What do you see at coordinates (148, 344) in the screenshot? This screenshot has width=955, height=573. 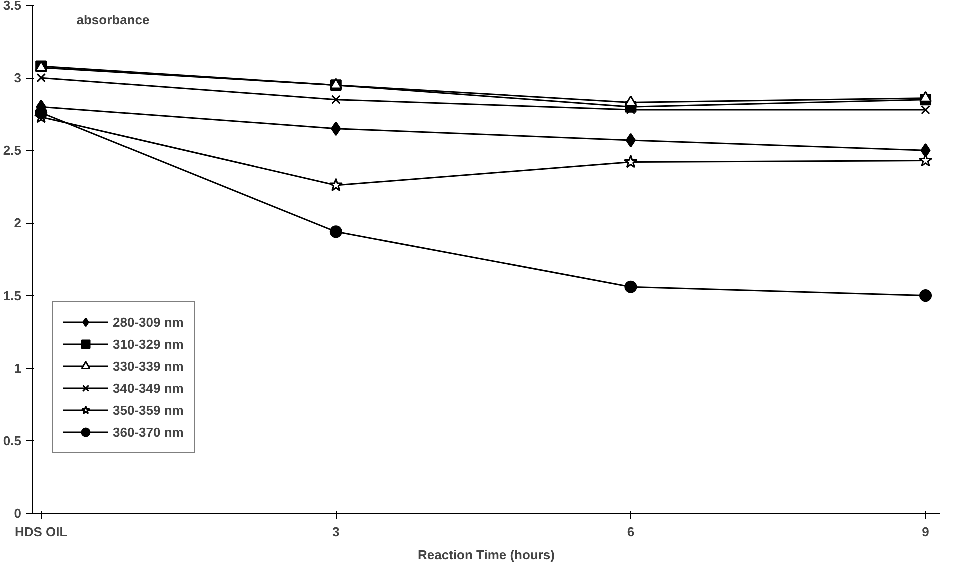 I see `legend-label: 310-329 nm` at bounding box center [148, 344].